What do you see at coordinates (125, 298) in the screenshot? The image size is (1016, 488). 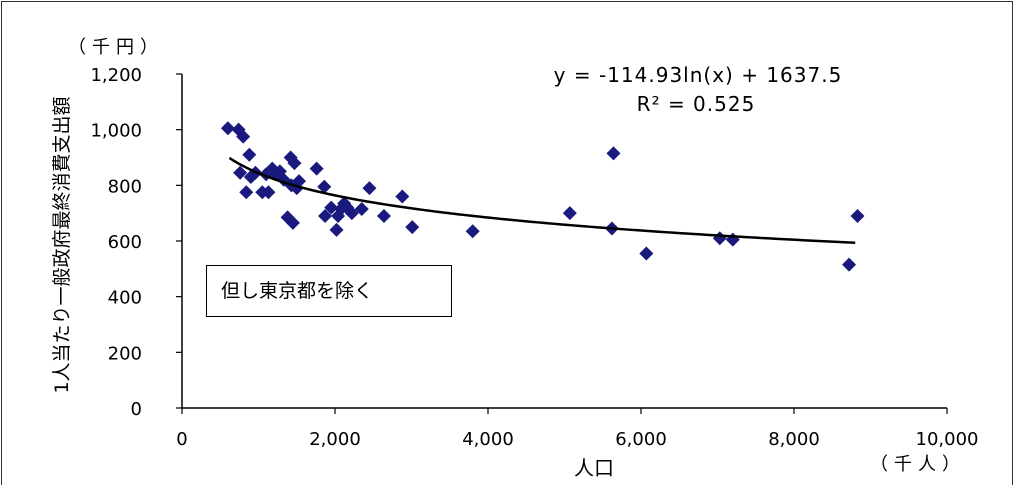 I see `y-tick-label: 400` at bounding box center [125, 298].